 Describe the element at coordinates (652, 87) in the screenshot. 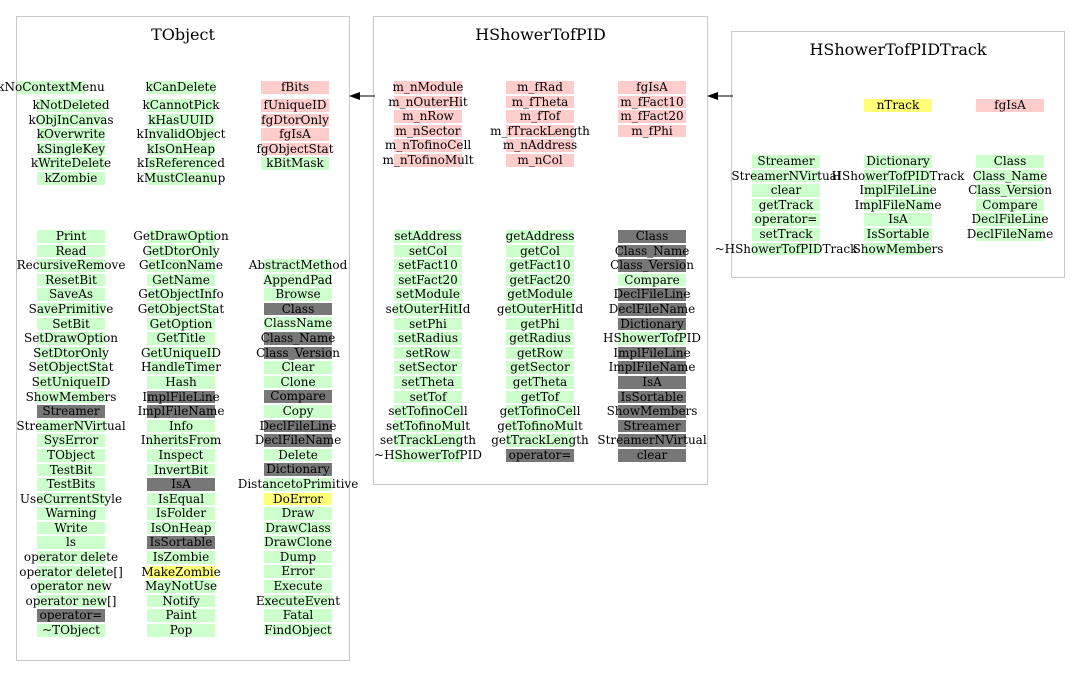

I see `class-member-entry: fgIsA` at that location.